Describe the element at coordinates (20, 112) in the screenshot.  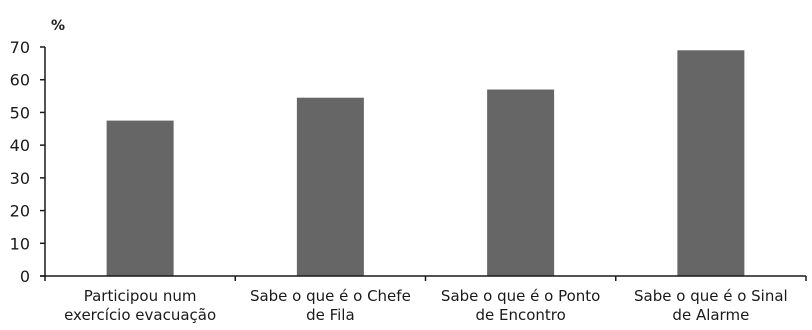
I see `y-tick-label: 50` at that location.